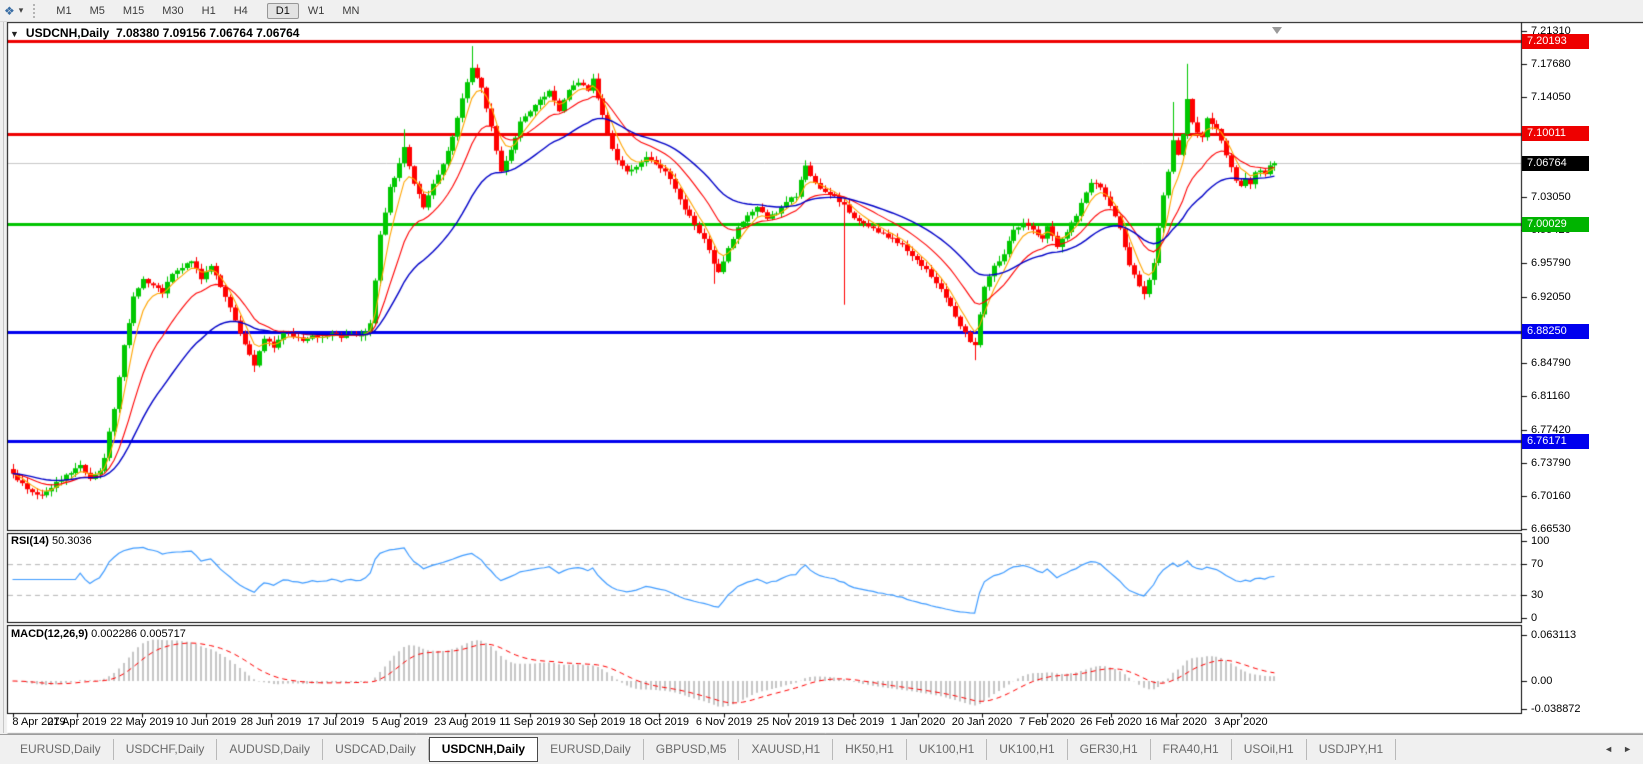 The height and width of the screenshot is (764, 1643). I want to click on date-axis-label: 5 Aug 2019, so click(400, 722).